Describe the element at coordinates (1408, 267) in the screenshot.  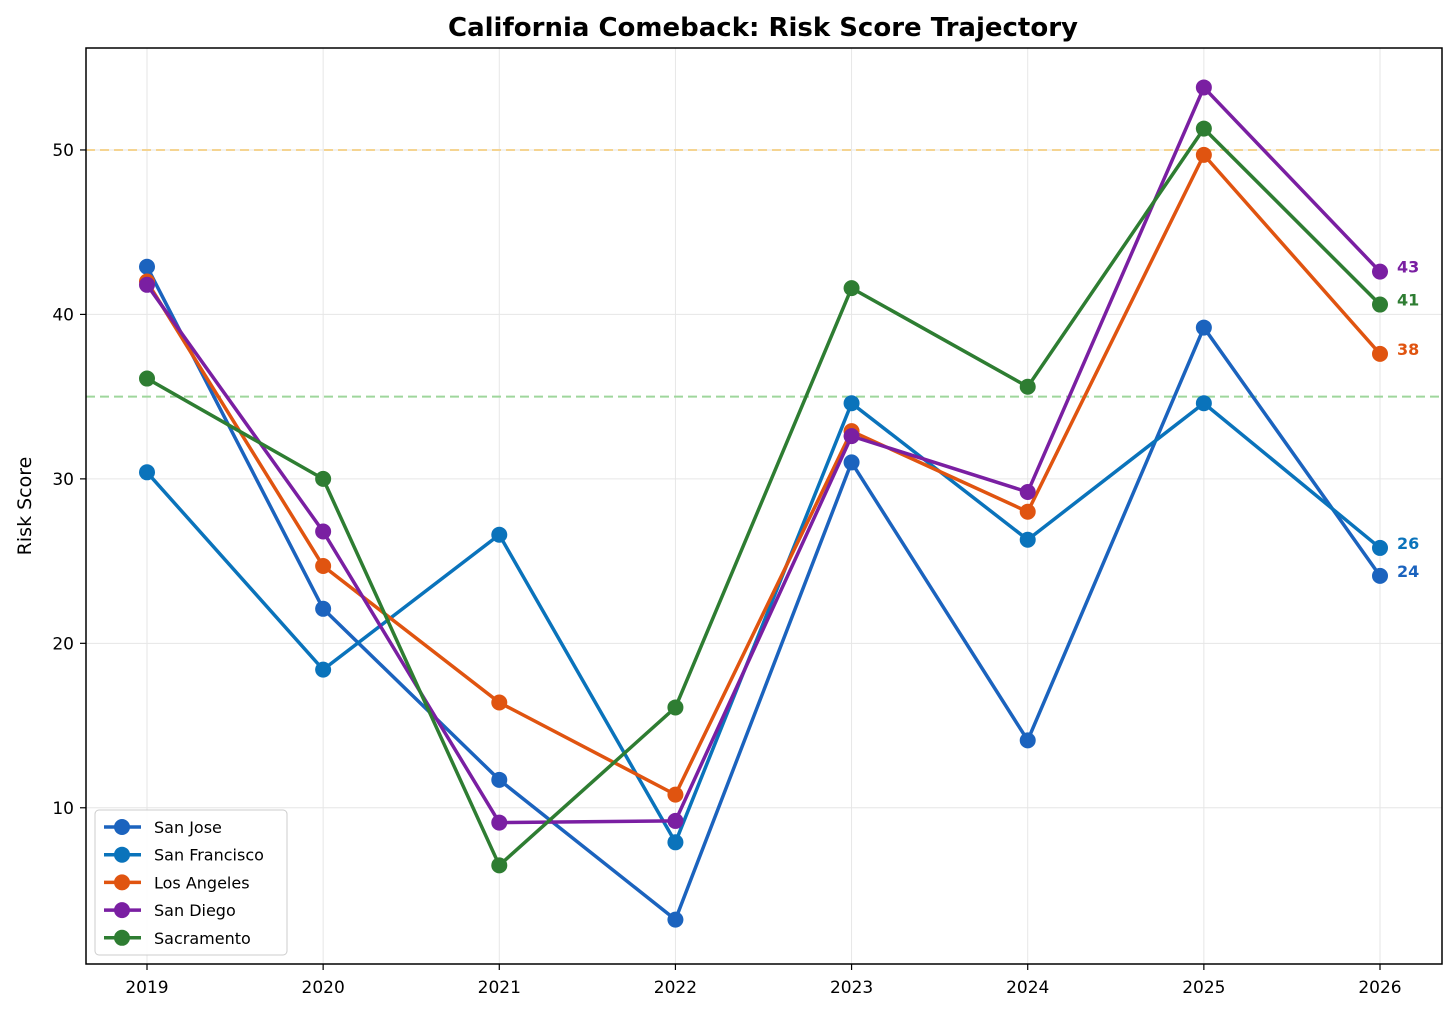
I see `end-value-label: 43` at that location.